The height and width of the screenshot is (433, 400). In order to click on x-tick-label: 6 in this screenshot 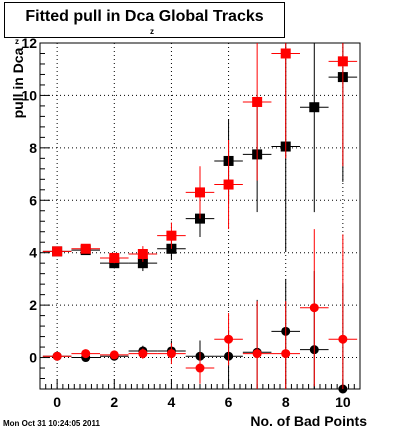, I will do `click(229, 402)`.